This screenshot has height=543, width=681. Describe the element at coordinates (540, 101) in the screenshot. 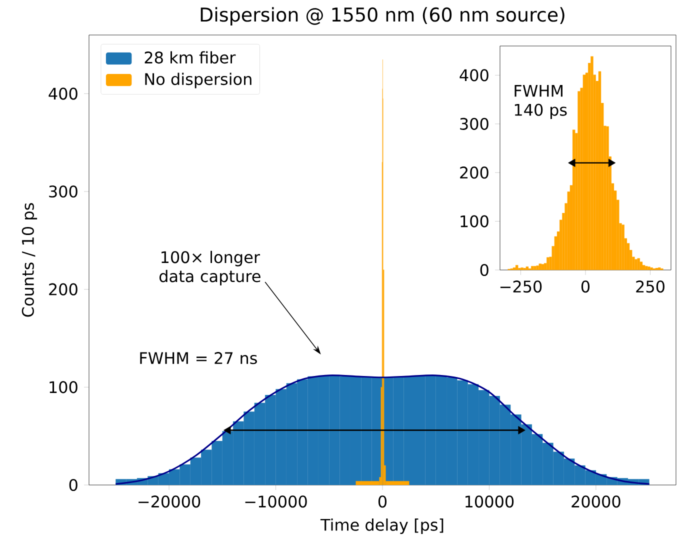

I see `annotation: FWHM 140 ps` at that location.